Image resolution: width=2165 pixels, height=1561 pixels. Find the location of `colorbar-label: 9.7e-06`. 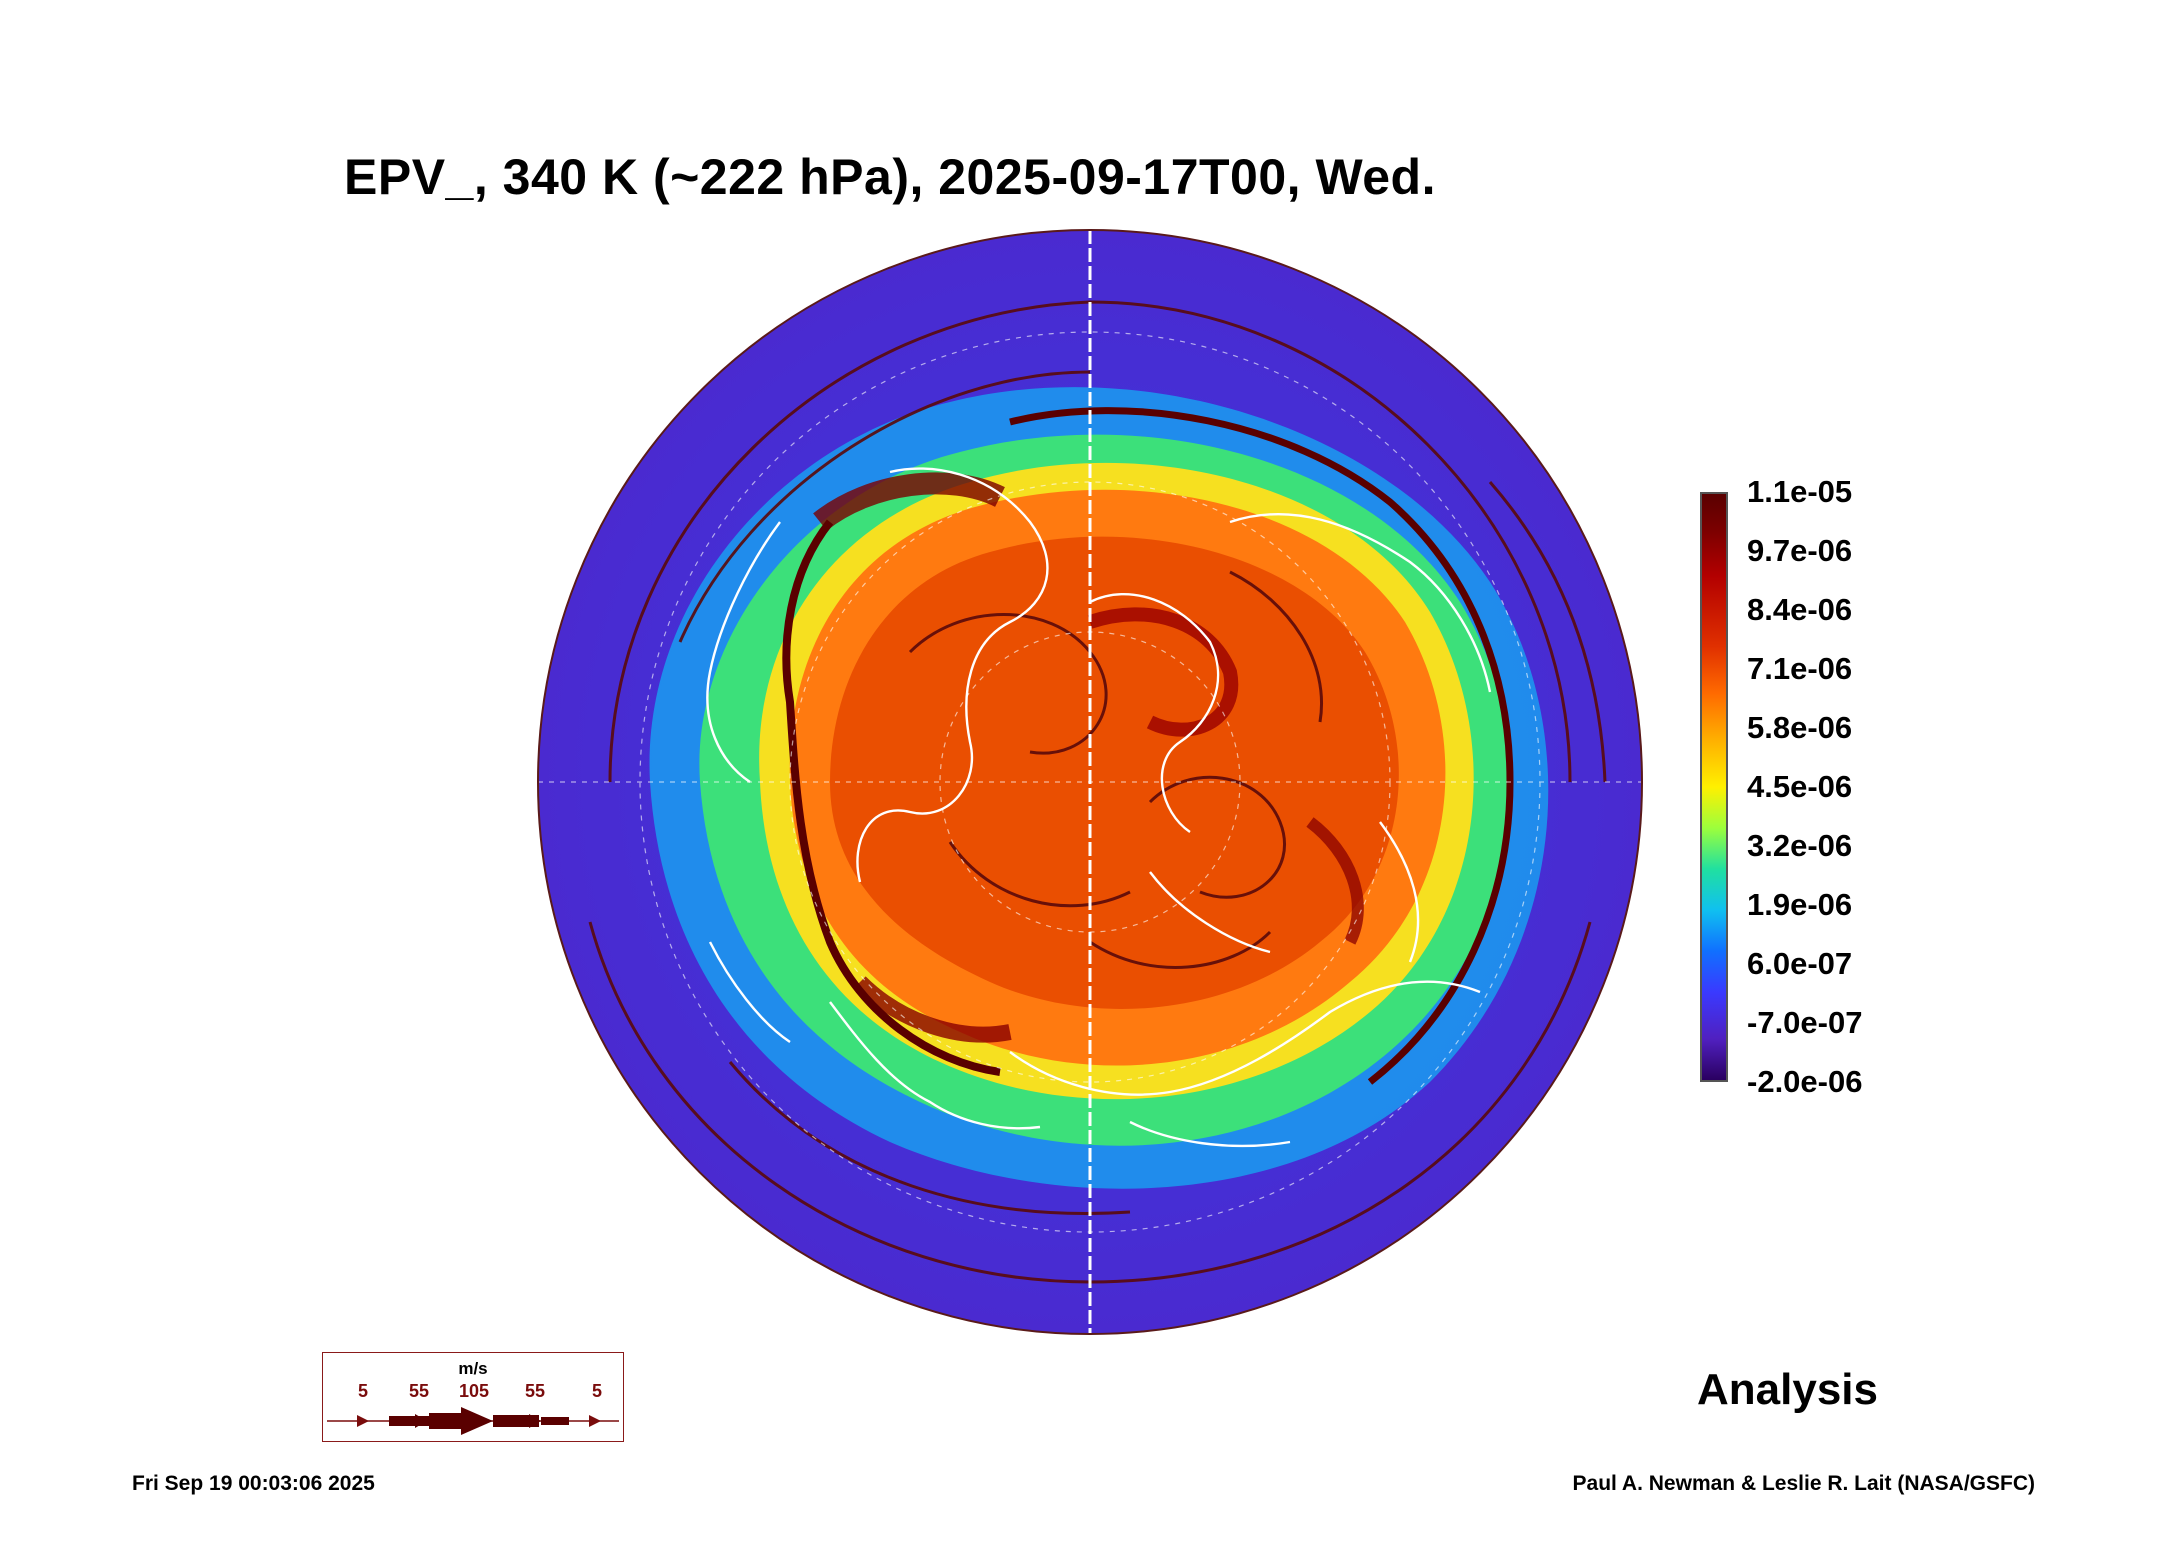

colorbar-label: 9.7e-06 is located at coordinates (1800, 550).